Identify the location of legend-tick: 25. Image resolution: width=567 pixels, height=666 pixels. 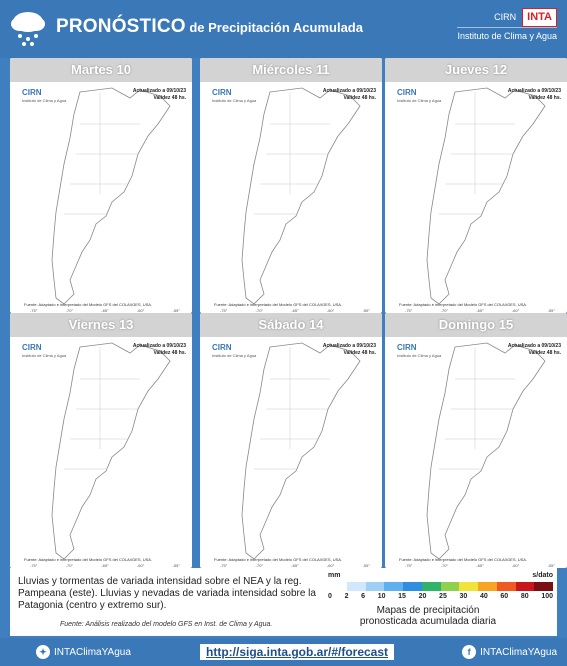
(443, 596).